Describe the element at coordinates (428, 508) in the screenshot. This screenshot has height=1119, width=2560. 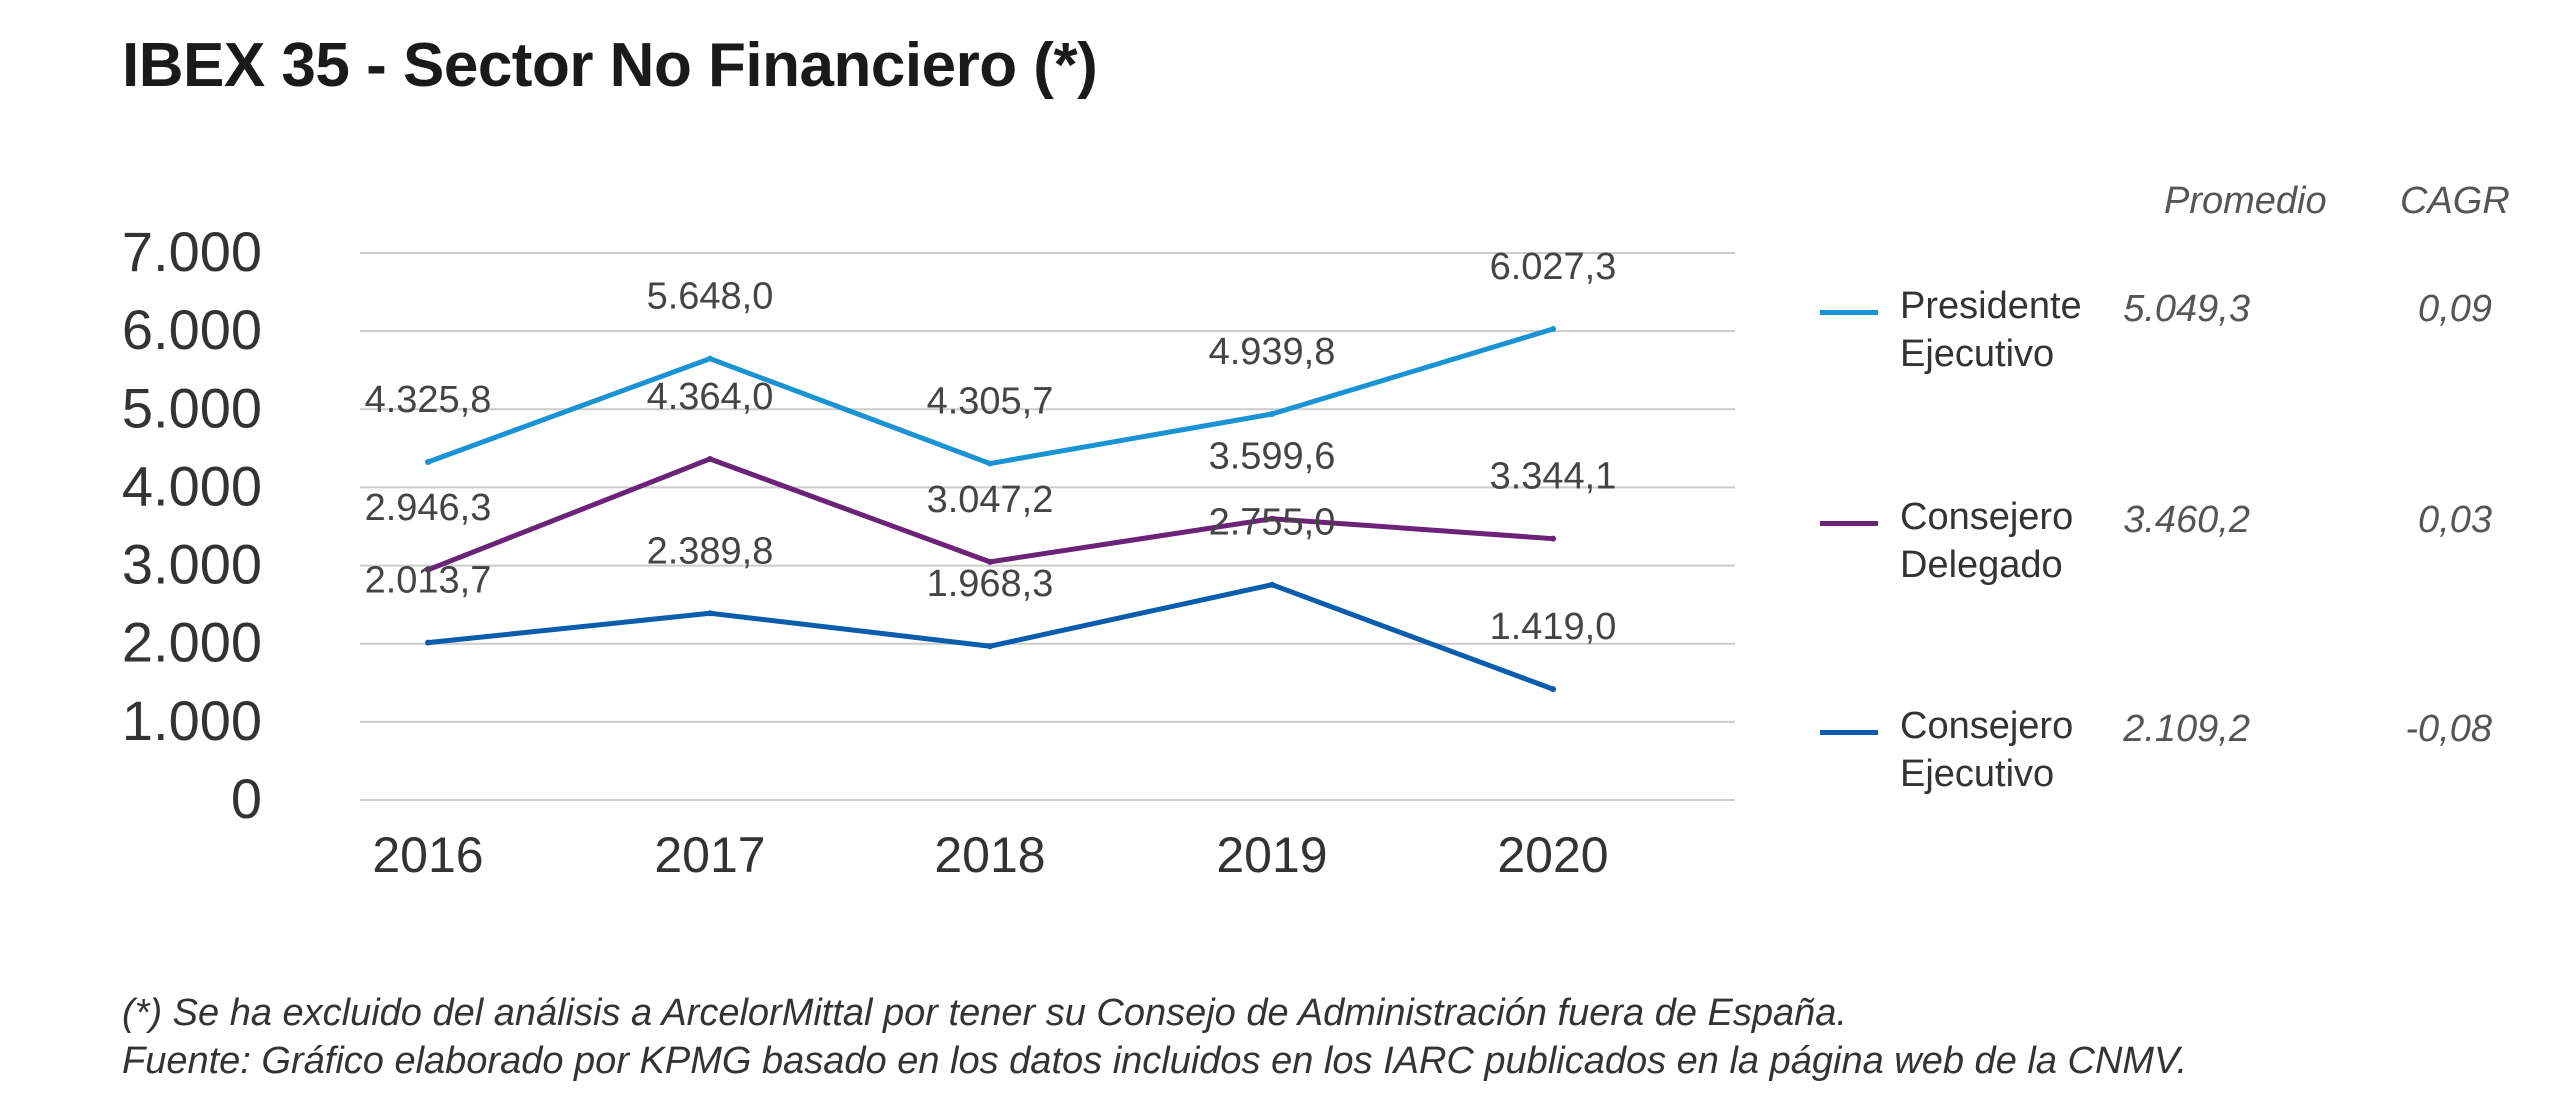
I see `data-label: 2.946,3` at that location.